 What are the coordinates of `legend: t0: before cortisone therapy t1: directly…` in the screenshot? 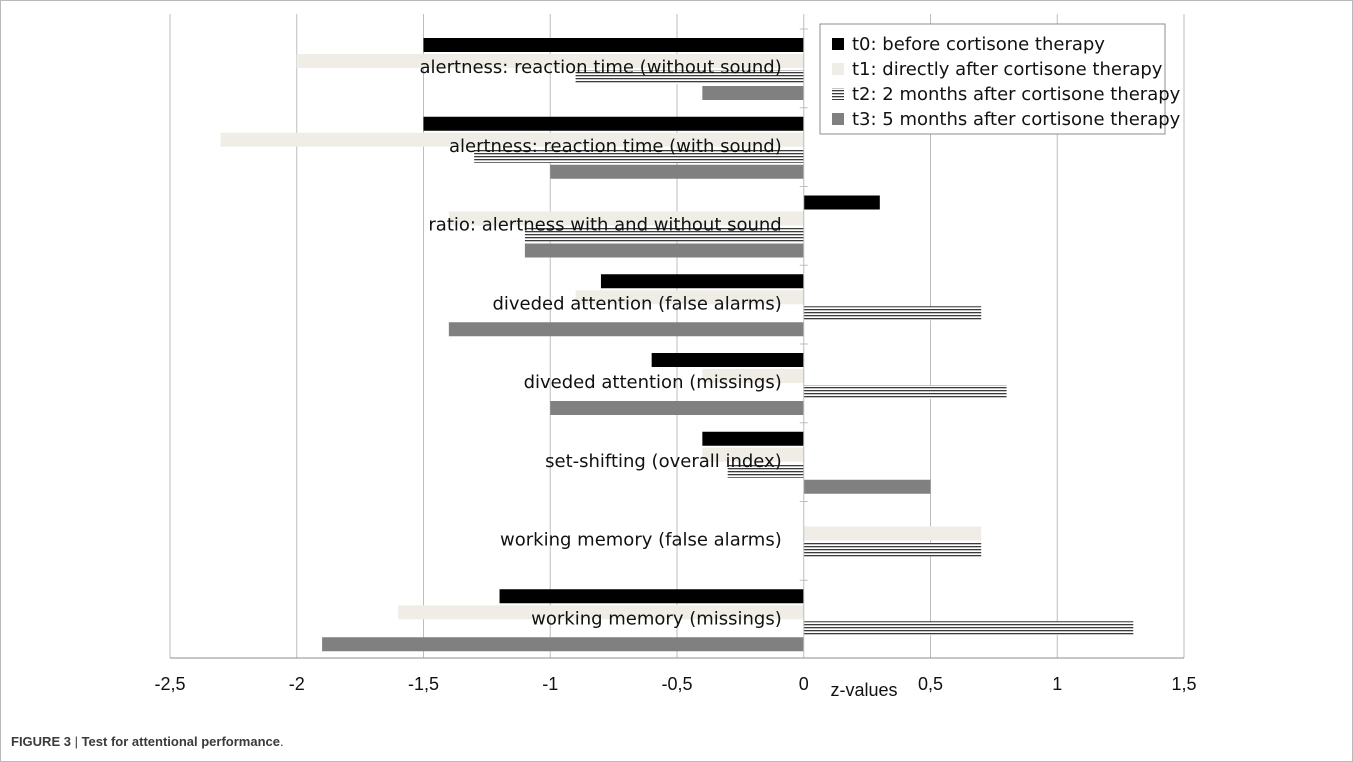 It's located at (1000, 79).